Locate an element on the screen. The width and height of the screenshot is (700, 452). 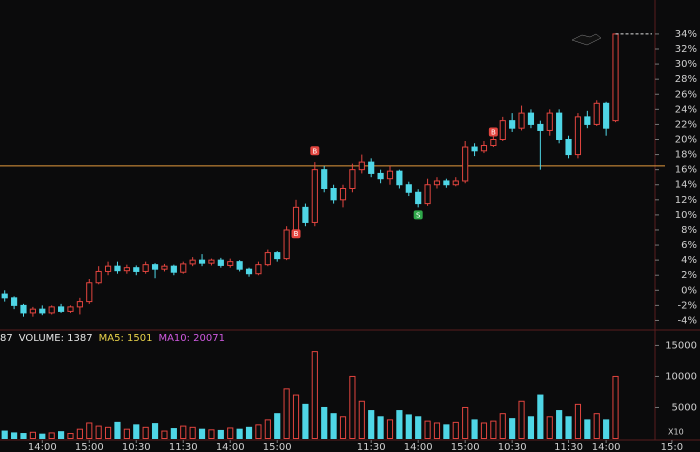
y-tick-label: -2% is located at coordinates (687, 305).